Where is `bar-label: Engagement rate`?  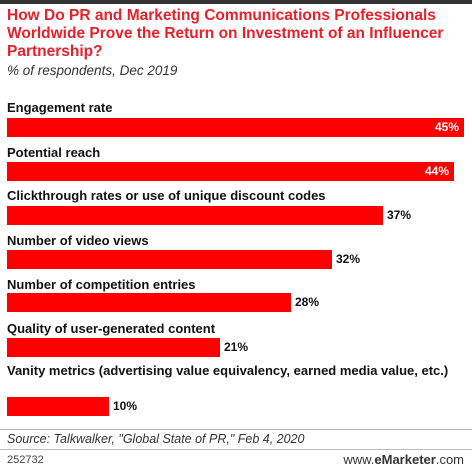 bar-label: Engagement rate is located at coordinates (60, 107).